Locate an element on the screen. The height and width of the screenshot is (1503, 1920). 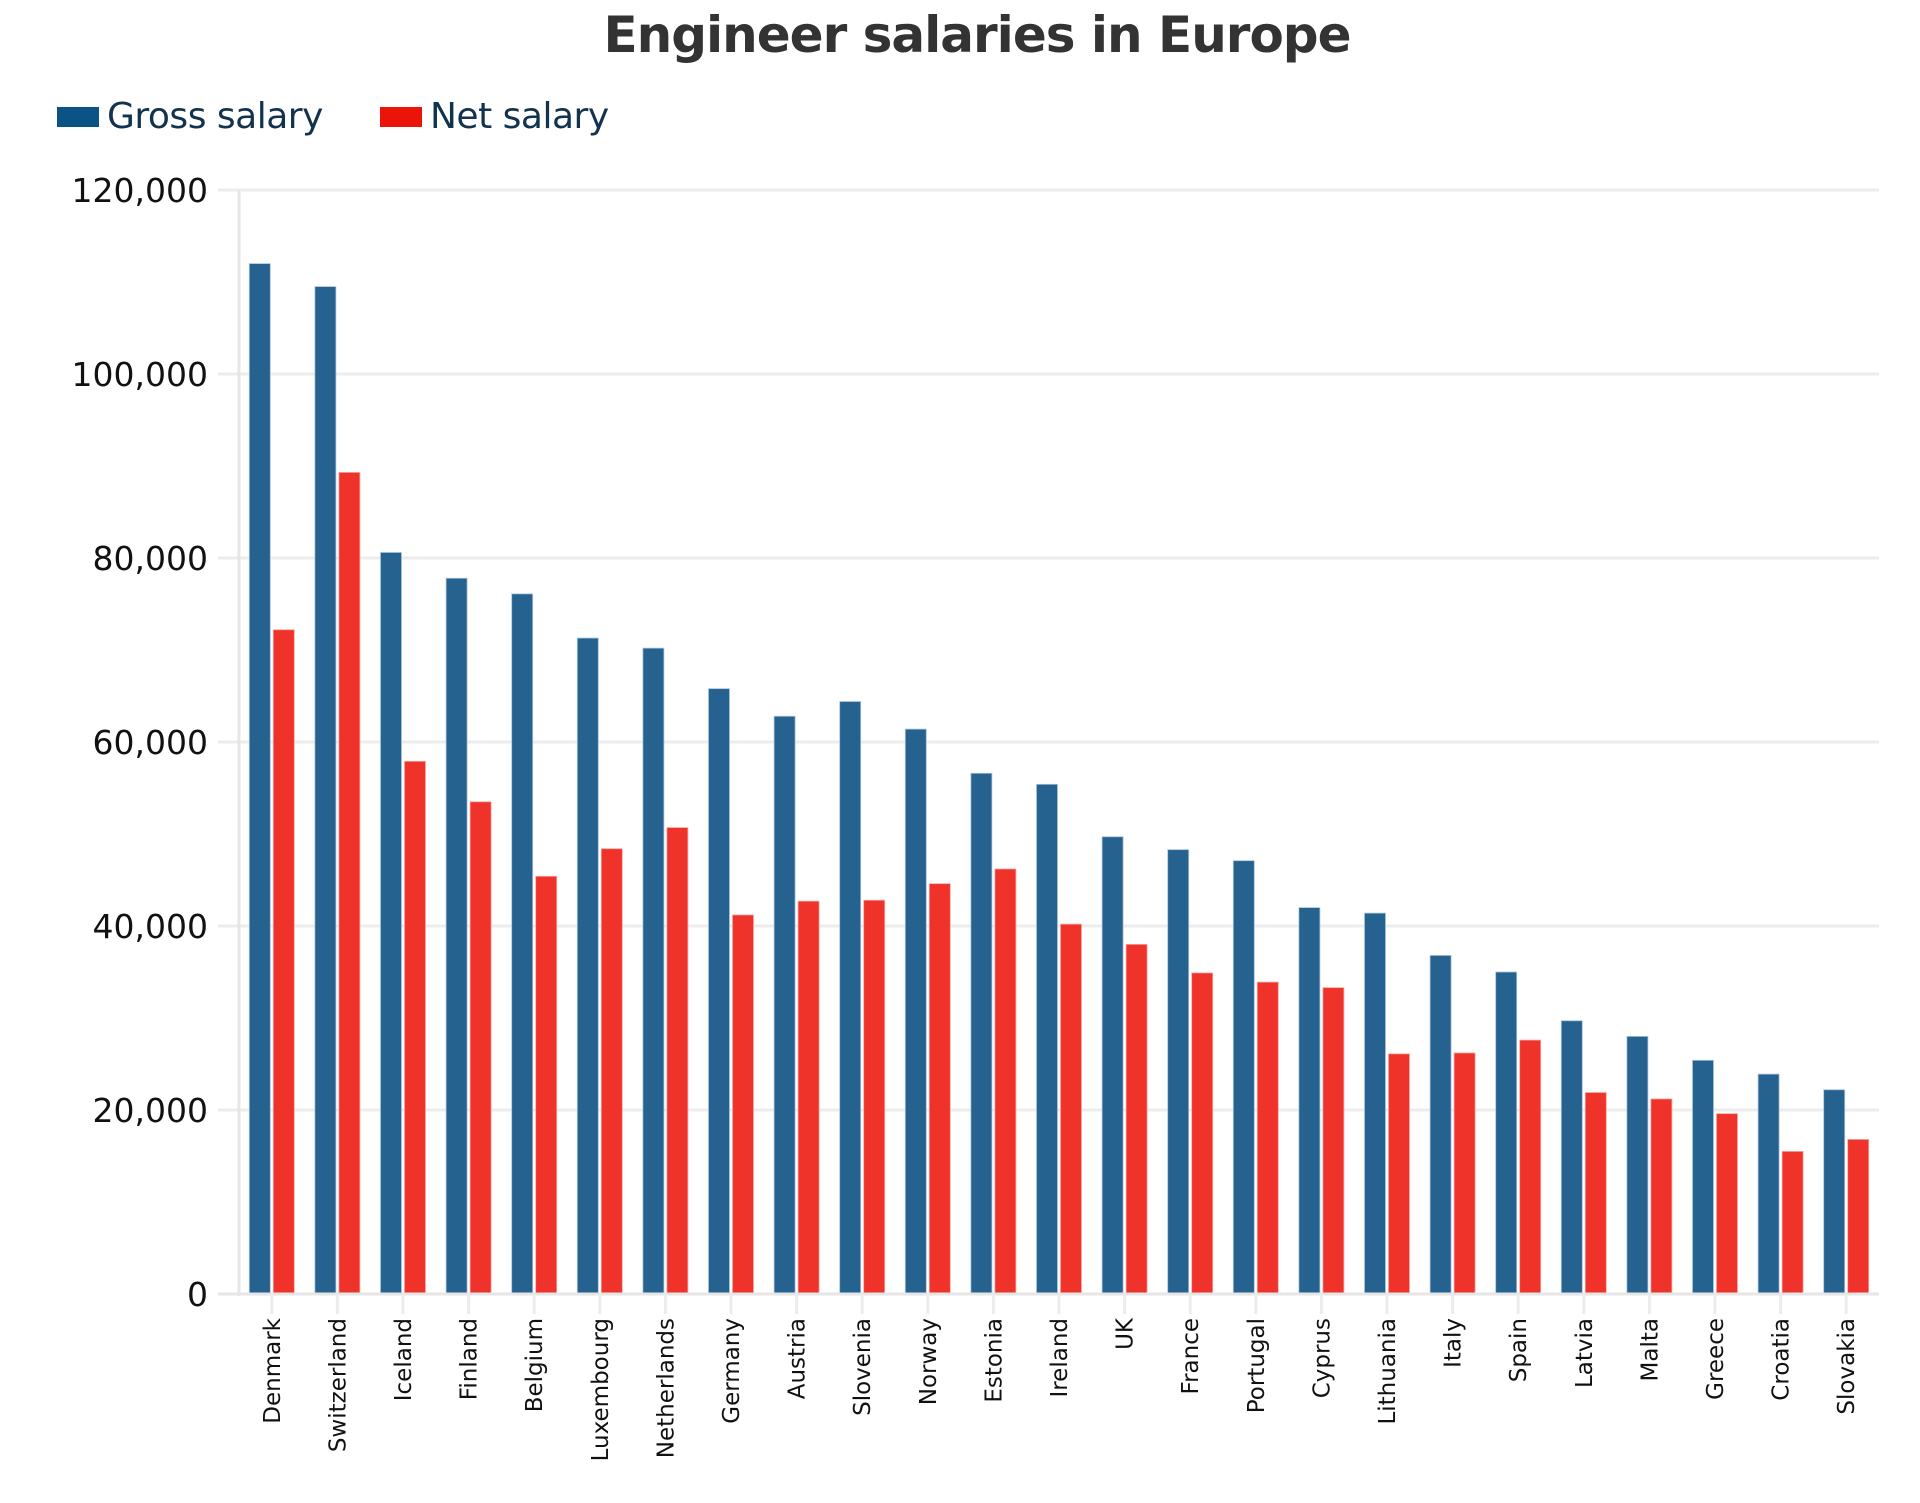
bar-net-croatia is located at coordinates (1792, 1223).